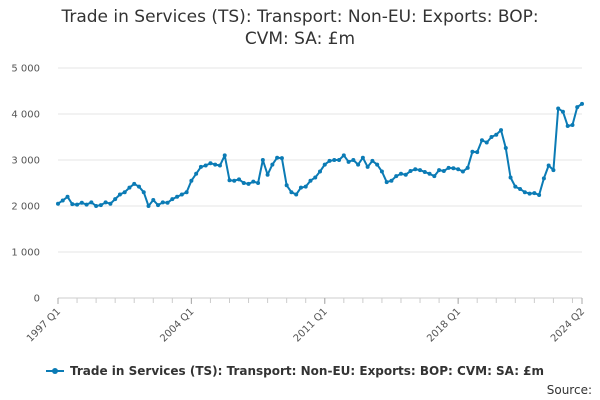  I want to click on y-tick-label: 0, so click(37, 299).